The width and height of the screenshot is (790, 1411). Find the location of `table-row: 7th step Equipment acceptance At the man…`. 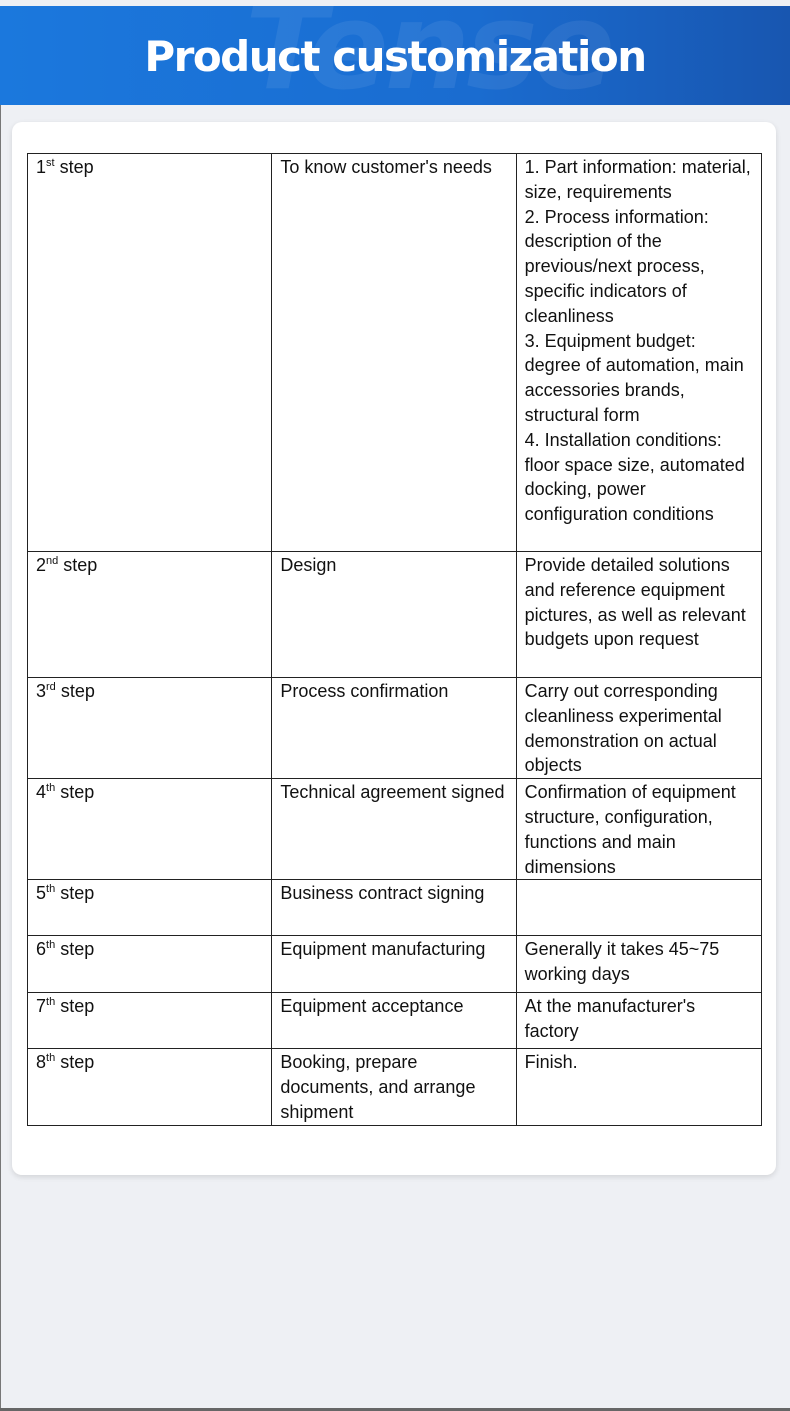

table-row: 7th step Equipment acceptance At the man… is located at coordinates (394, 1021).